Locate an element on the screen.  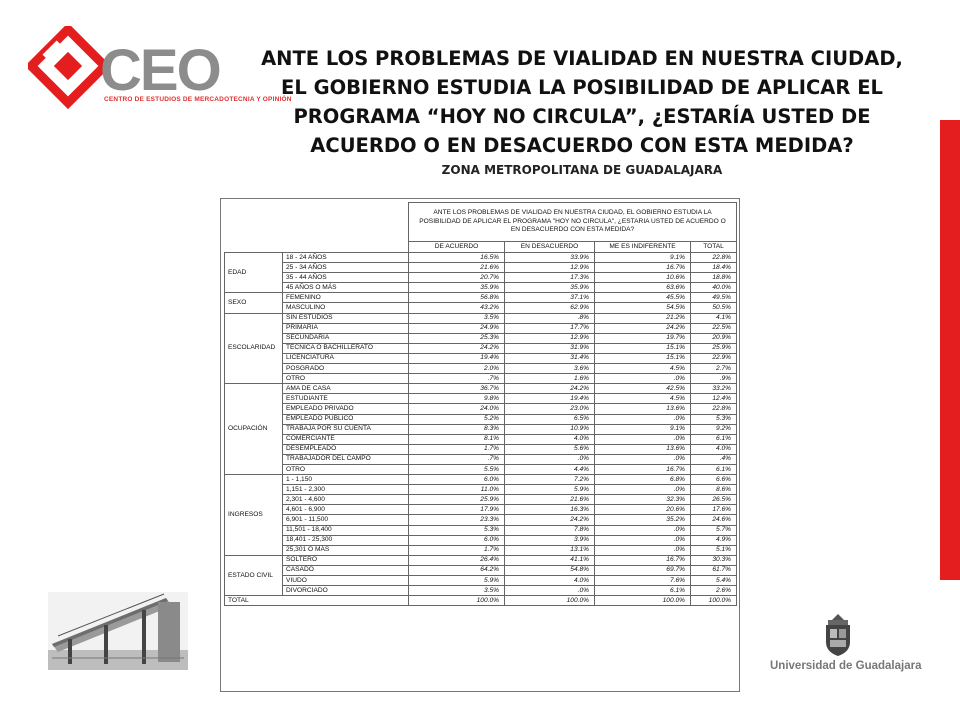
red-side-bar is located at coordinates (950, 350).